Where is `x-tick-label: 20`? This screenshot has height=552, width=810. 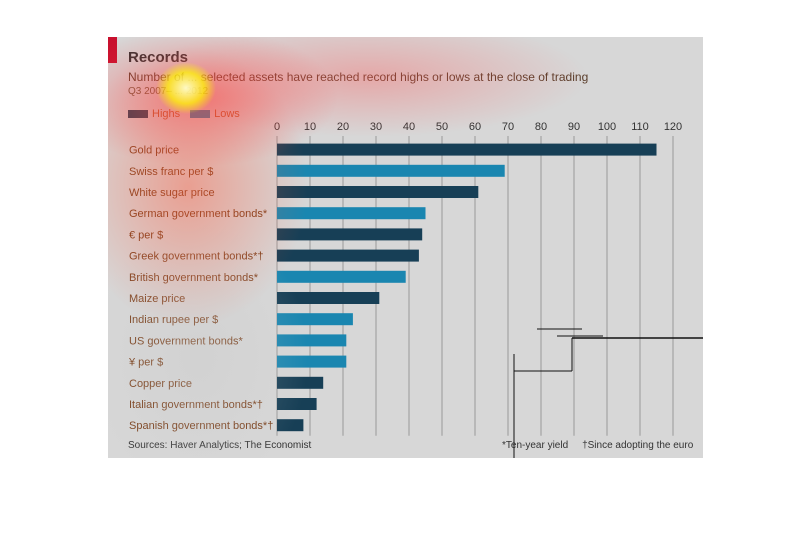 x-tick-label: 20 is located at coordinates (343, 127).